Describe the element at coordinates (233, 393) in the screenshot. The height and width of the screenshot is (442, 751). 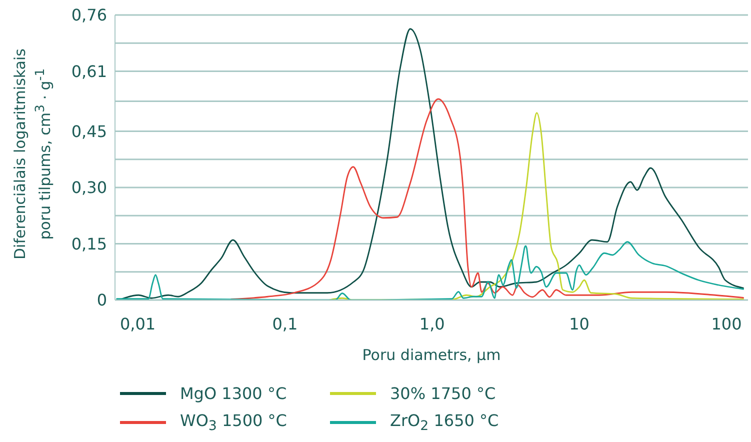
I see `legend-label: MgO 1300 °C` at that location.